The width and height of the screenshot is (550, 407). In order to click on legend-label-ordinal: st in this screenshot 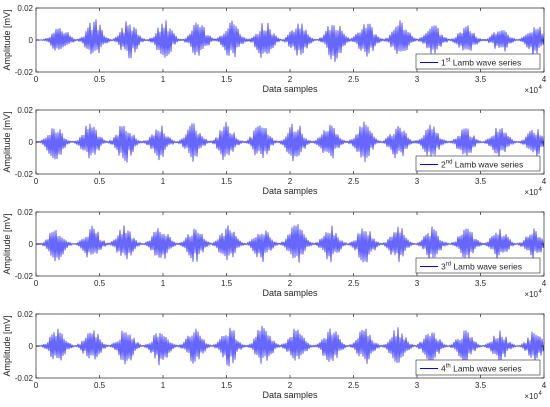, I will do `click(448, 61)`.